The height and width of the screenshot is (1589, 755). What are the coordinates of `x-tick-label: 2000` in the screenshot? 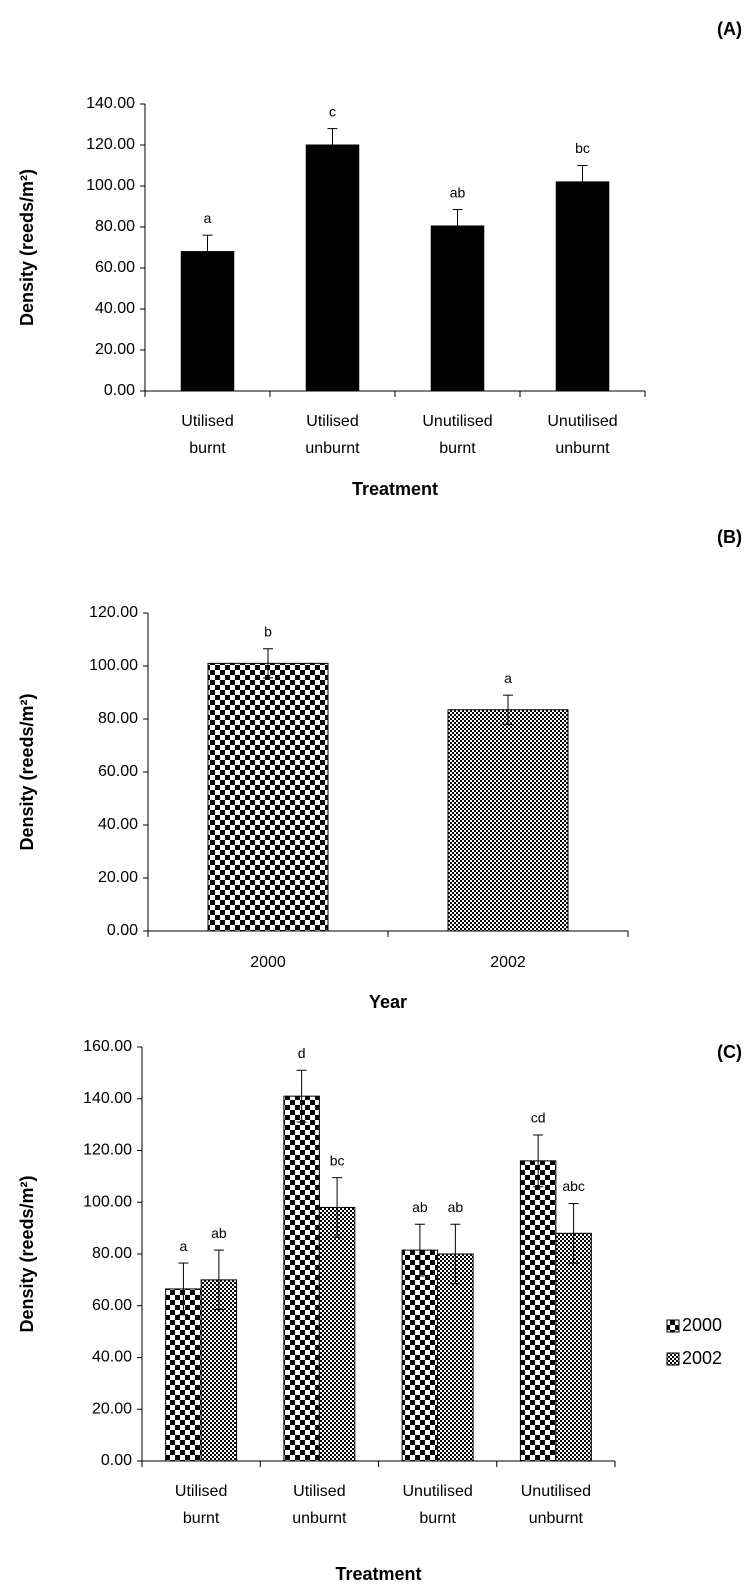 It's located at (268, 962).